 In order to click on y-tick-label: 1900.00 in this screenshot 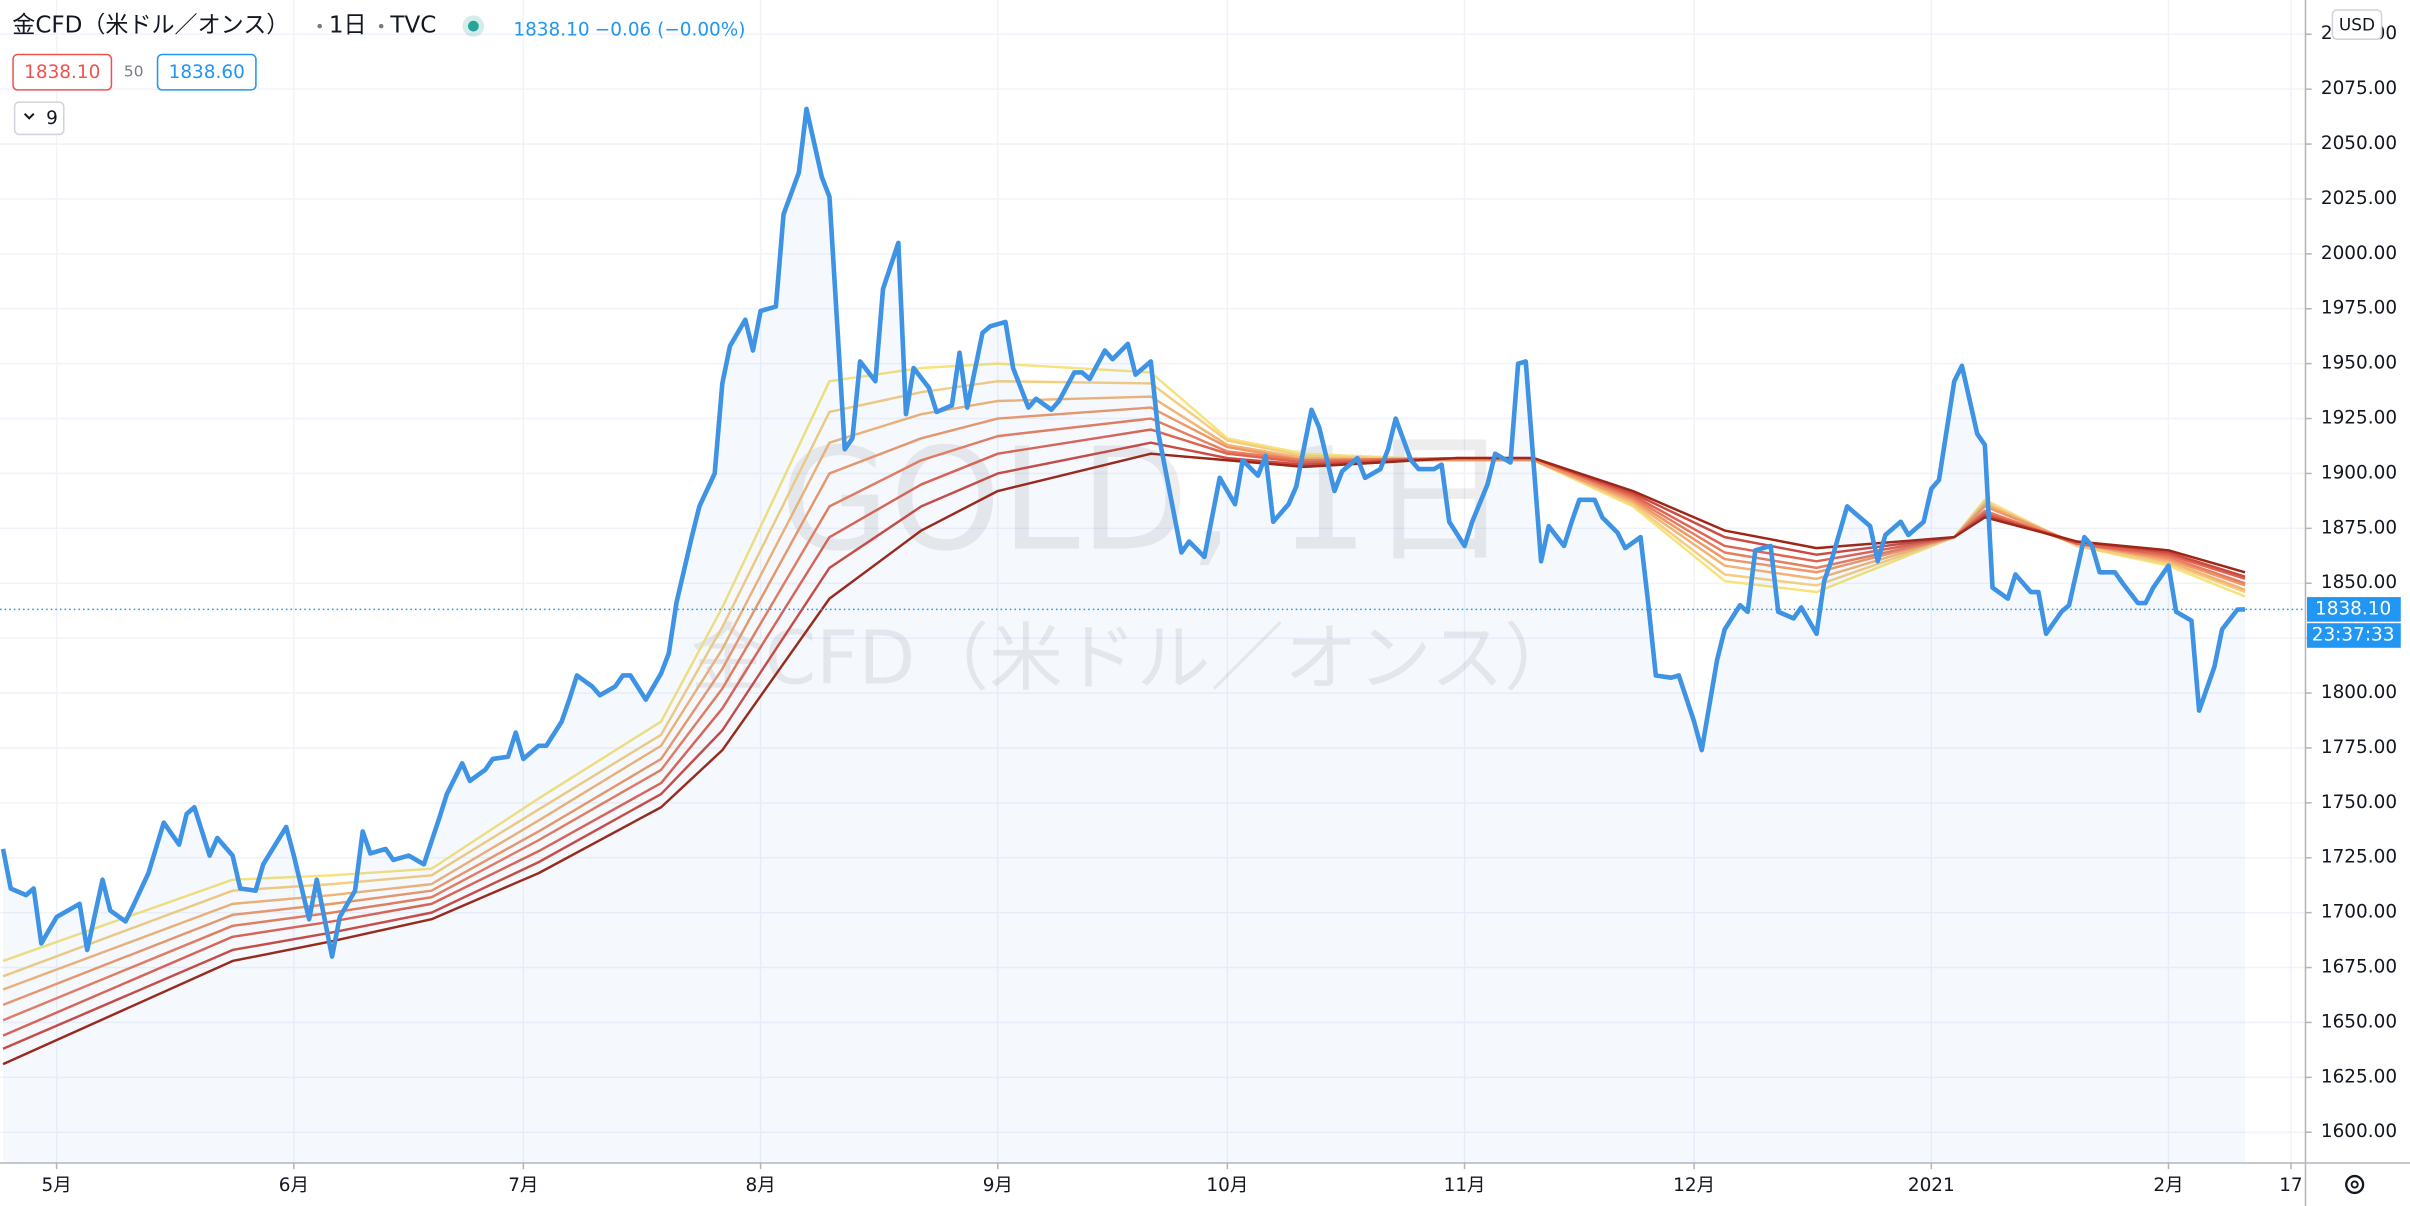, I will do `click(2359, 472)`.